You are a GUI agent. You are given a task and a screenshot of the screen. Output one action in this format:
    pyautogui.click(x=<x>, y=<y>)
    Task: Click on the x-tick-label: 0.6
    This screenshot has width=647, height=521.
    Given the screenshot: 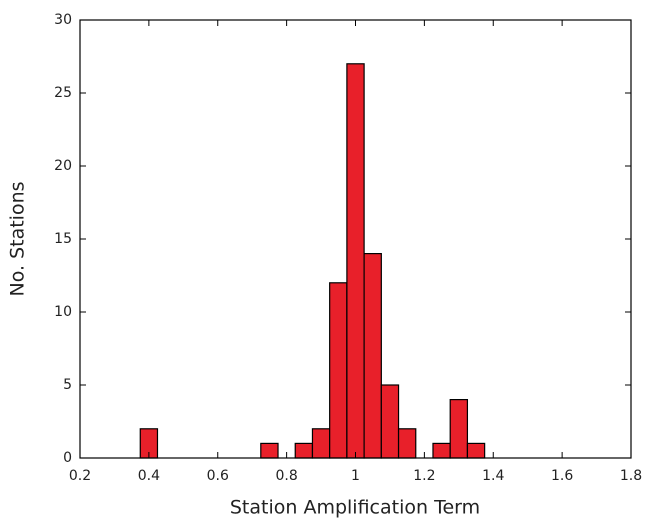 What is the action you would take?
    pyautogui.click(x=218, y=476)
    